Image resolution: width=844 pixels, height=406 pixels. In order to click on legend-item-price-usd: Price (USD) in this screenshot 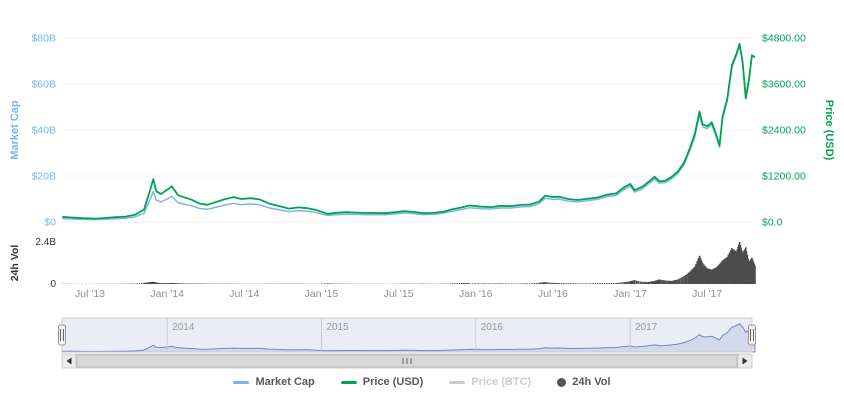, I will do `click(382, 382)`.